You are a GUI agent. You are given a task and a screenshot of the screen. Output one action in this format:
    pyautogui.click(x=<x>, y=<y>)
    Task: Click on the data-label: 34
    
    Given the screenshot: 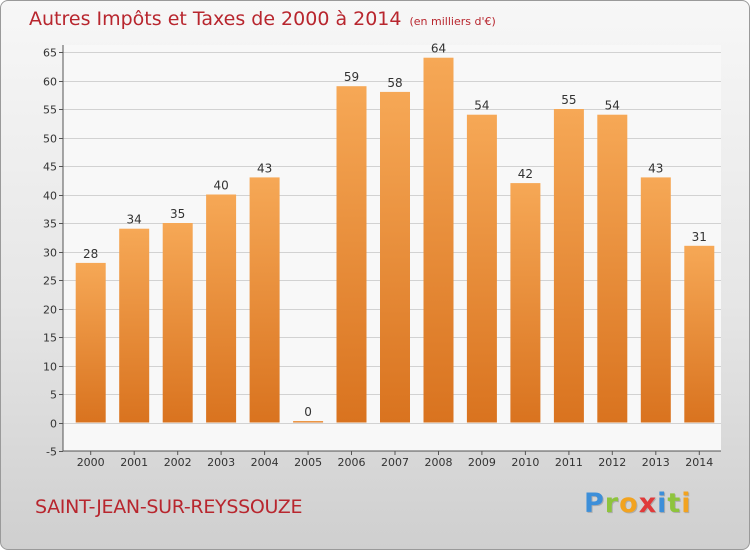 What is the action you would take?
    pyautogui.click(x=134, y=220)
    